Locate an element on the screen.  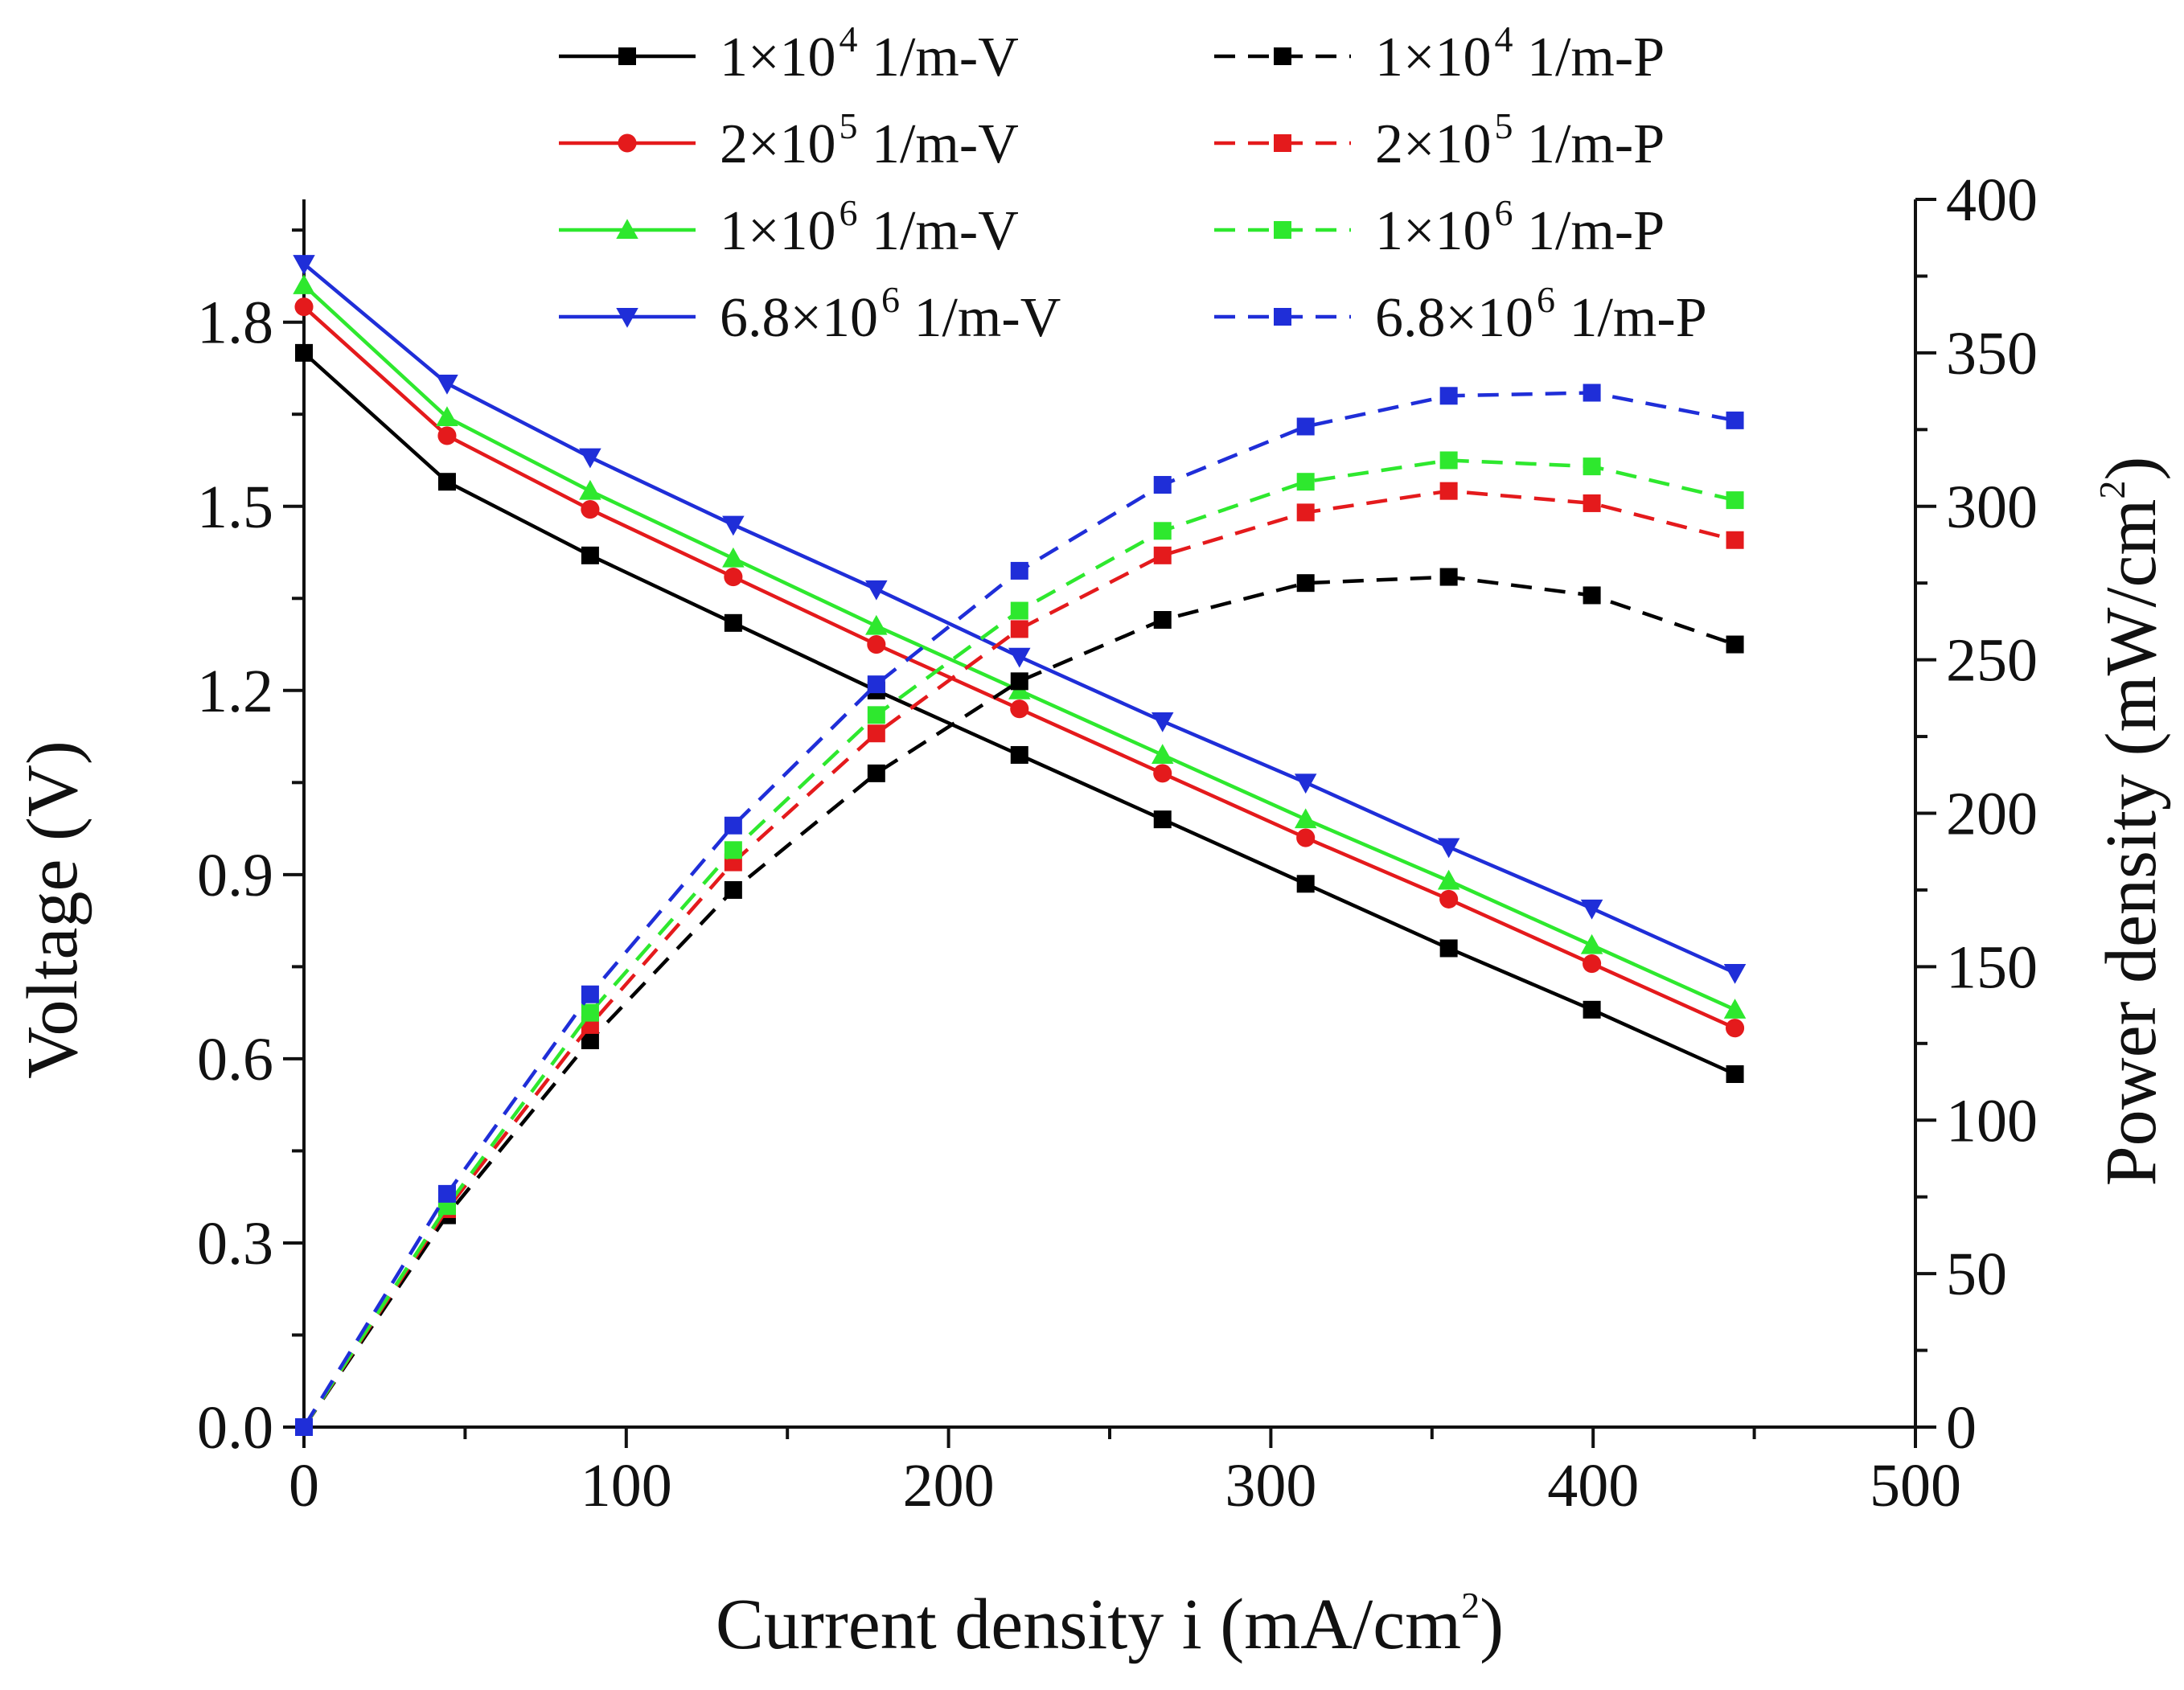
y-right-tick-label: 0 is located at coordinates (1962, 1428).